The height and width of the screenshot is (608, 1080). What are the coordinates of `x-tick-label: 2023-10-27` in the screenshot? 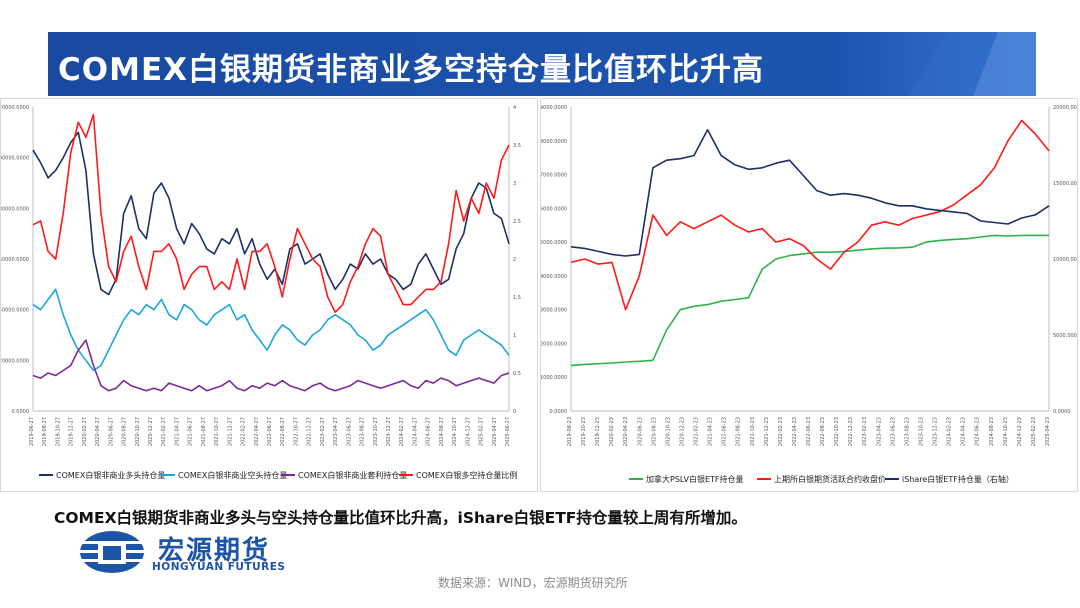 It's located at (376, 431).